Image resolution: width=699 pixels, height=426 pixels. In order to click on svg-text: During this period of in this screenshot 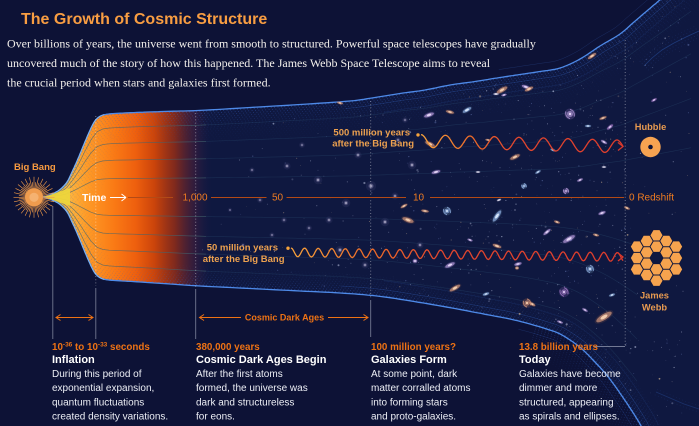, I will do `click(97, 374)`.